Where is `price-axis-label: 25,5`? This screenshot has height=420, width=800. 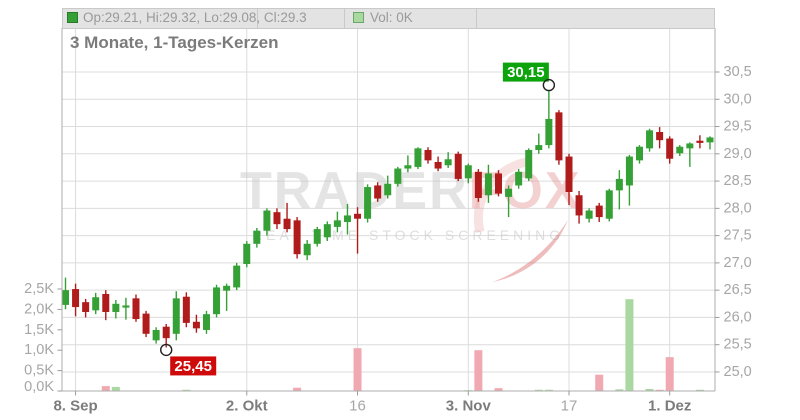
price-axis-label: 25,5 is located at coordinates (738, 345).